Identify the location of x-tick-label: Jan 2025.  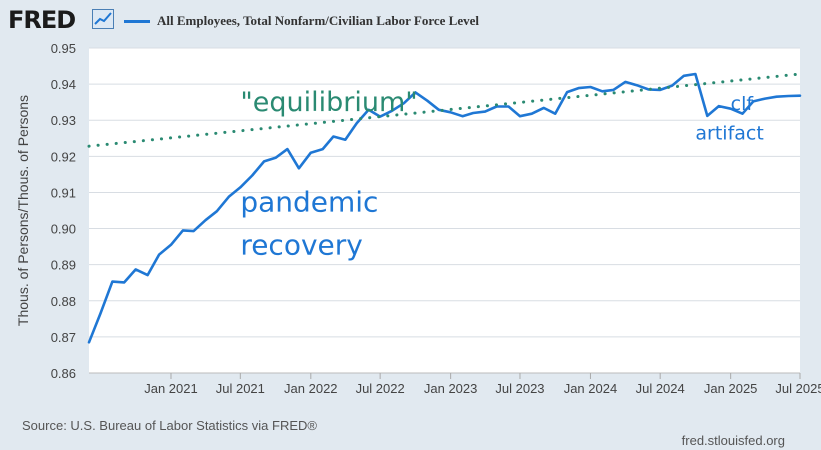
(731, 388).